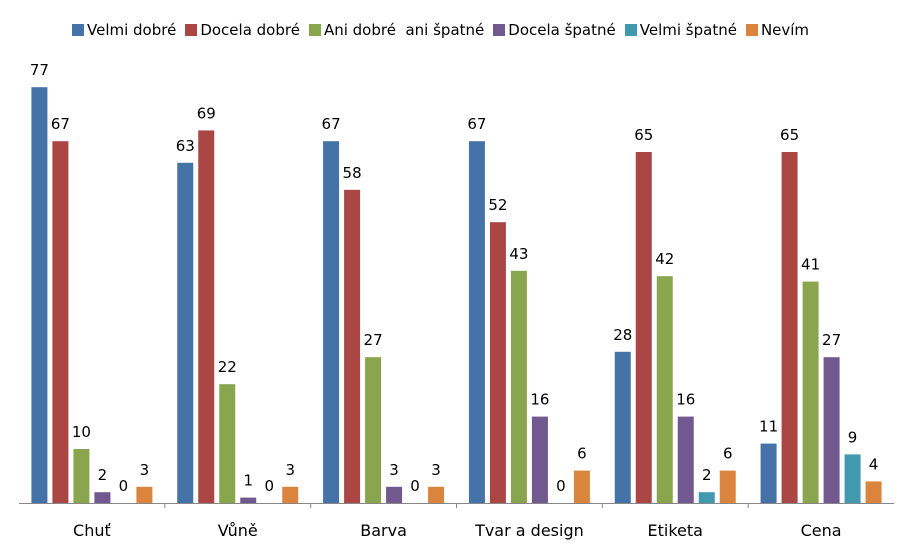 This screenshot has width=908, height=550. I want to click on x-tick-label-barva: Barva, so click(383, 530).